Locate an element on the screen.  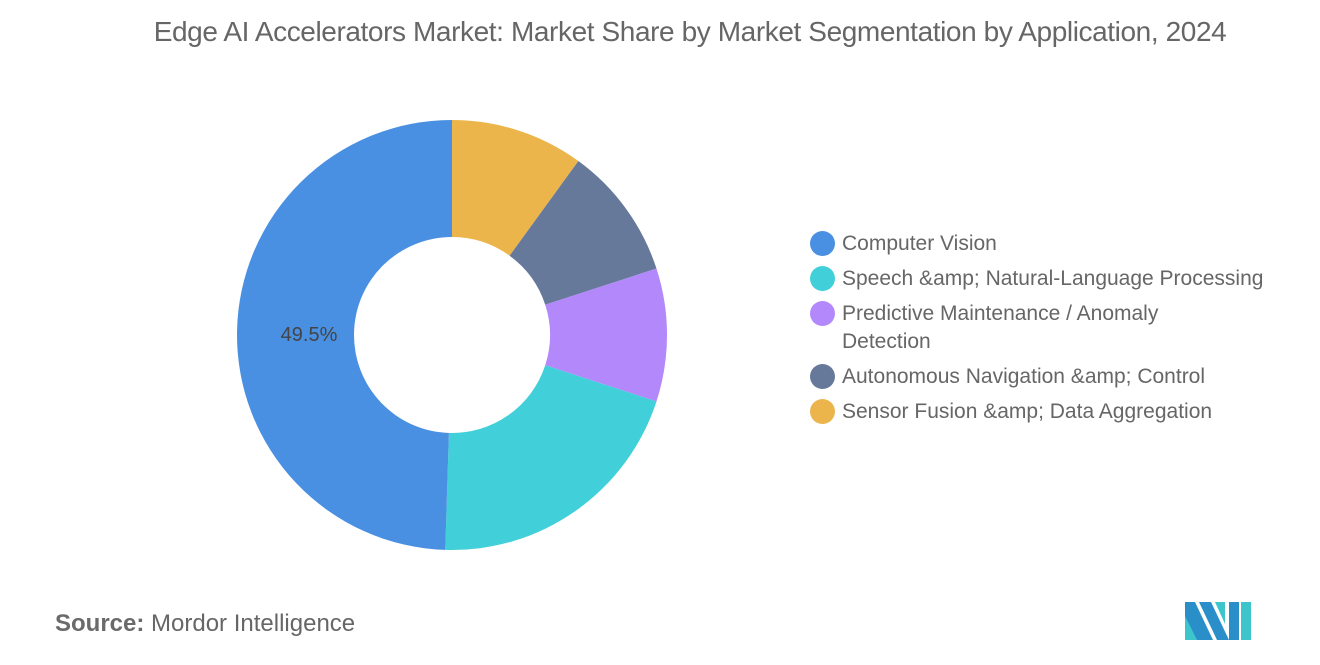
legend-label: Computer Vision is located at coordinates (919, 243).